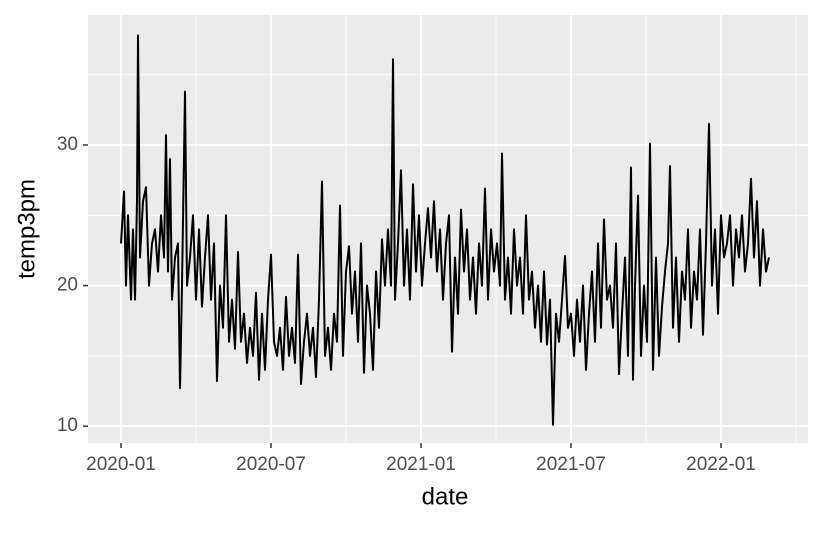 The width and height of the screenshot is (816, 533). What do you see at coordinates (721, 464) in the screenshot?
I see `x-tick-label: 2022-01` at bounding box center [721, 464].